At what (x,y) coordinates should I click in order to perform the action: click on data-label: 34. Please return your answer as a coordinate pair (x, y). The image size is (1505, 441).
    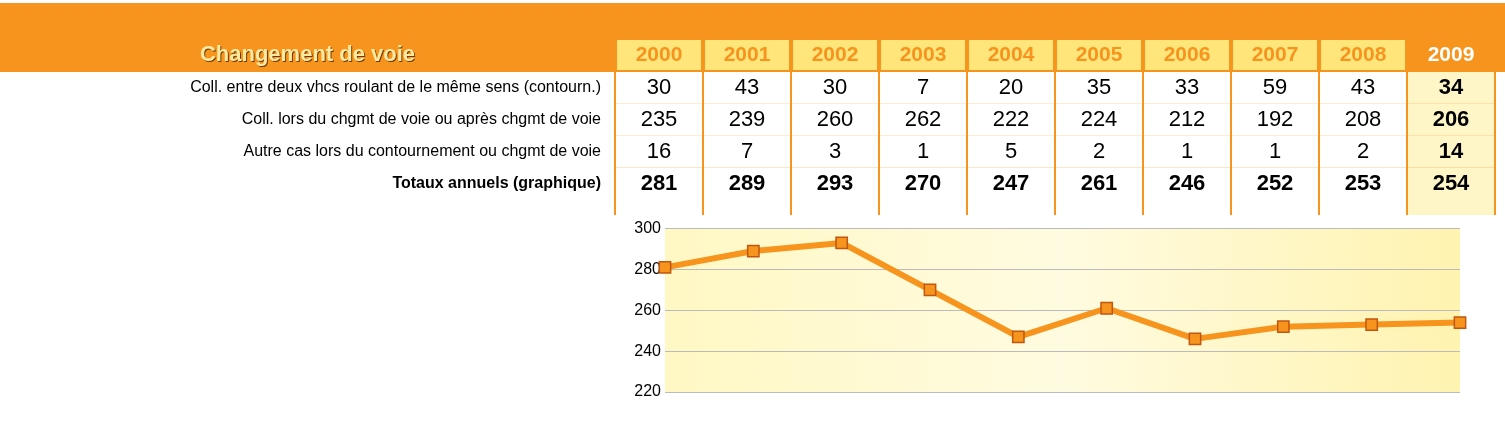
    Looking at the image, I should click on (1451, 86).